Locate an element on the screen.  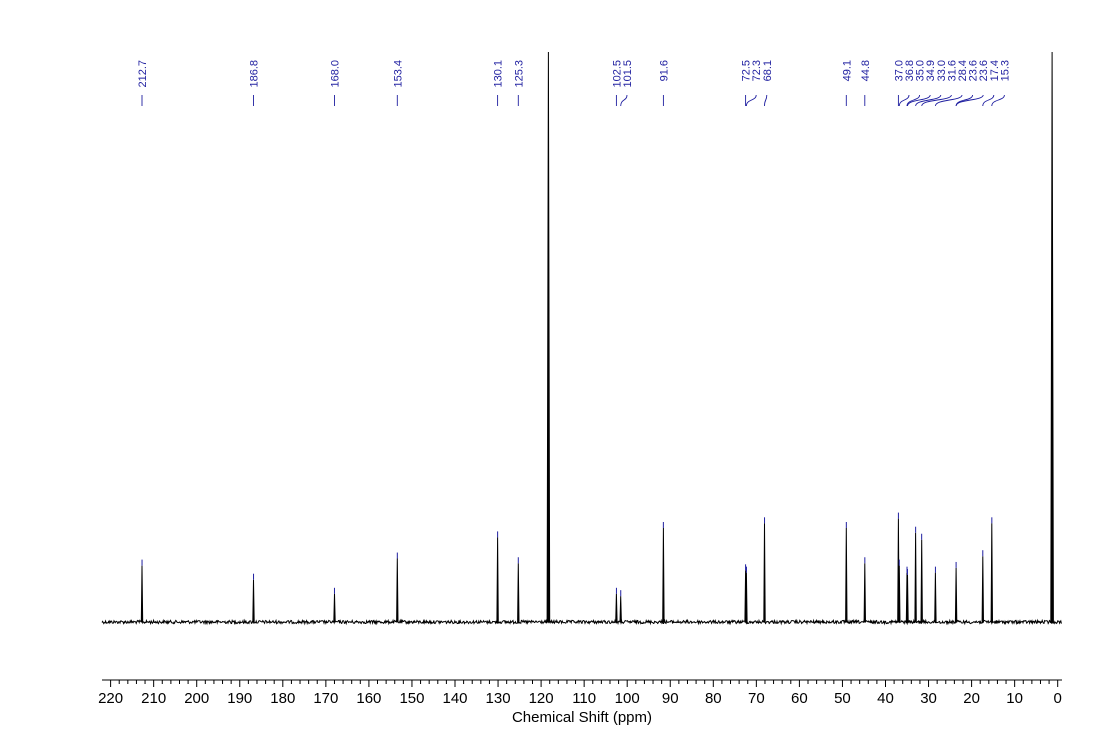
x-tick-label: 50 is located at coordinates (842, 698).